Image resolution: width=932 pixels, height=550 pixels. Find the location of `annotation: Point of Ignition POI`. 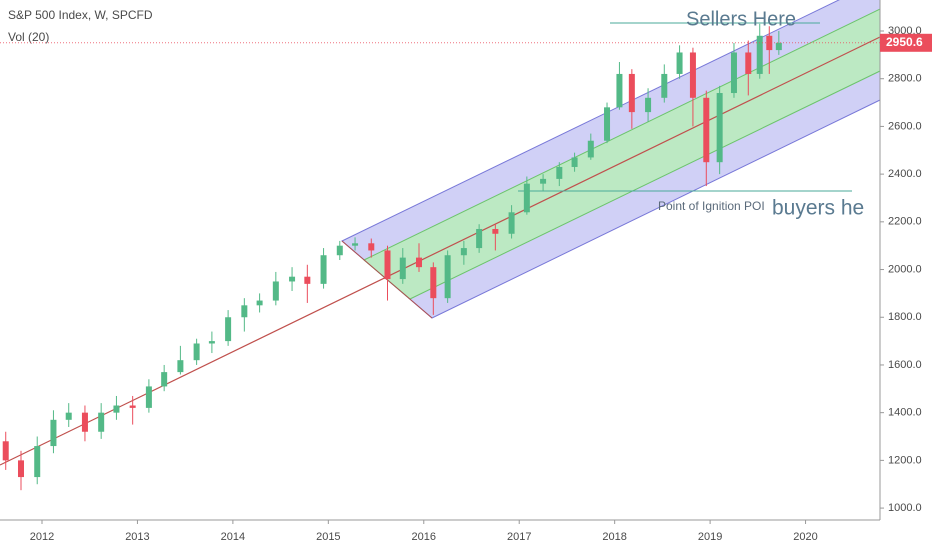

annotation: Point of Ignition POI is located at coordinates (711, 206).